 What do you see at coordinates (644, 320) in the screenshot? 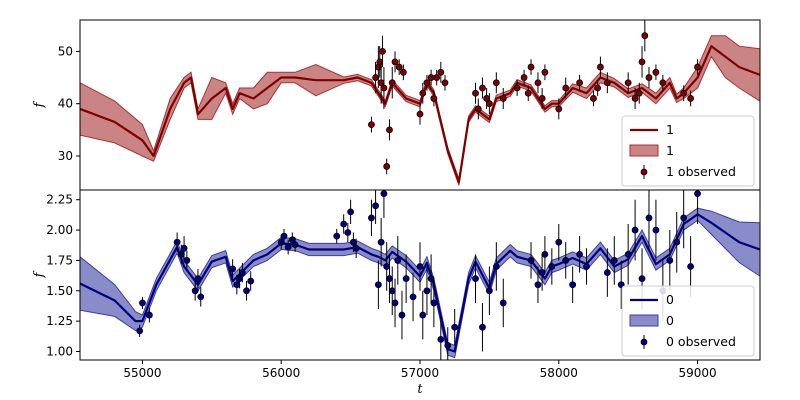
I see `legend-swatch-band` at bounding box center [644, 320].